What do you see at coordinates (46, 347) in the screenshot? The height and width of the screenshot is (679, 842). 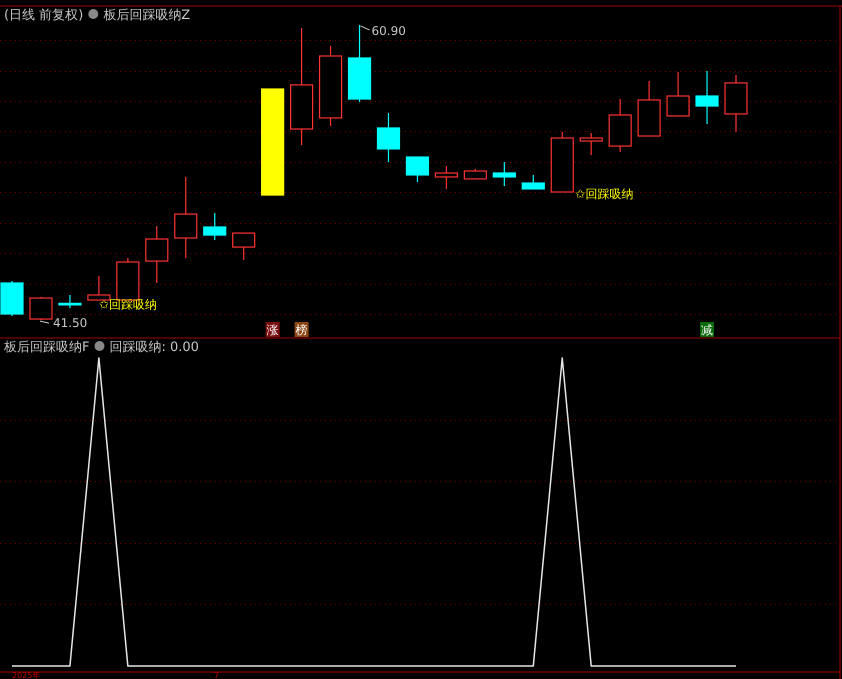 I see `chart-title: 板后回踩吸纳F` at bounding box center [46, 347].